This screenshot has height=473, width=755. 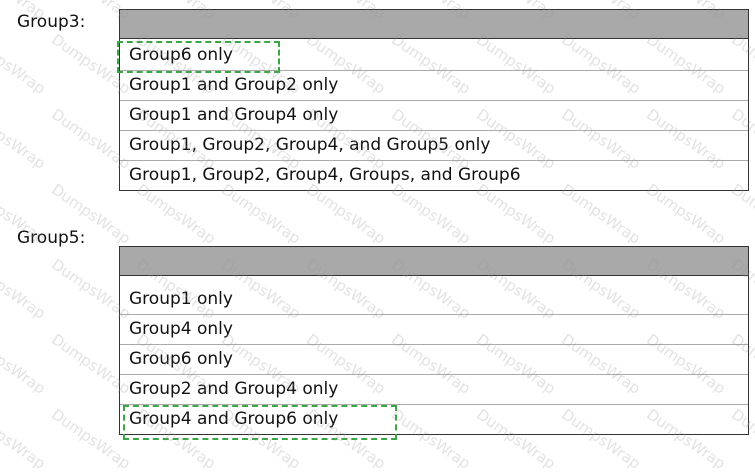 What do you see at coordinates (181, 55) in the screenshot?
I see `group3-option-1: Group6 only` at bounding box center [181, 55].